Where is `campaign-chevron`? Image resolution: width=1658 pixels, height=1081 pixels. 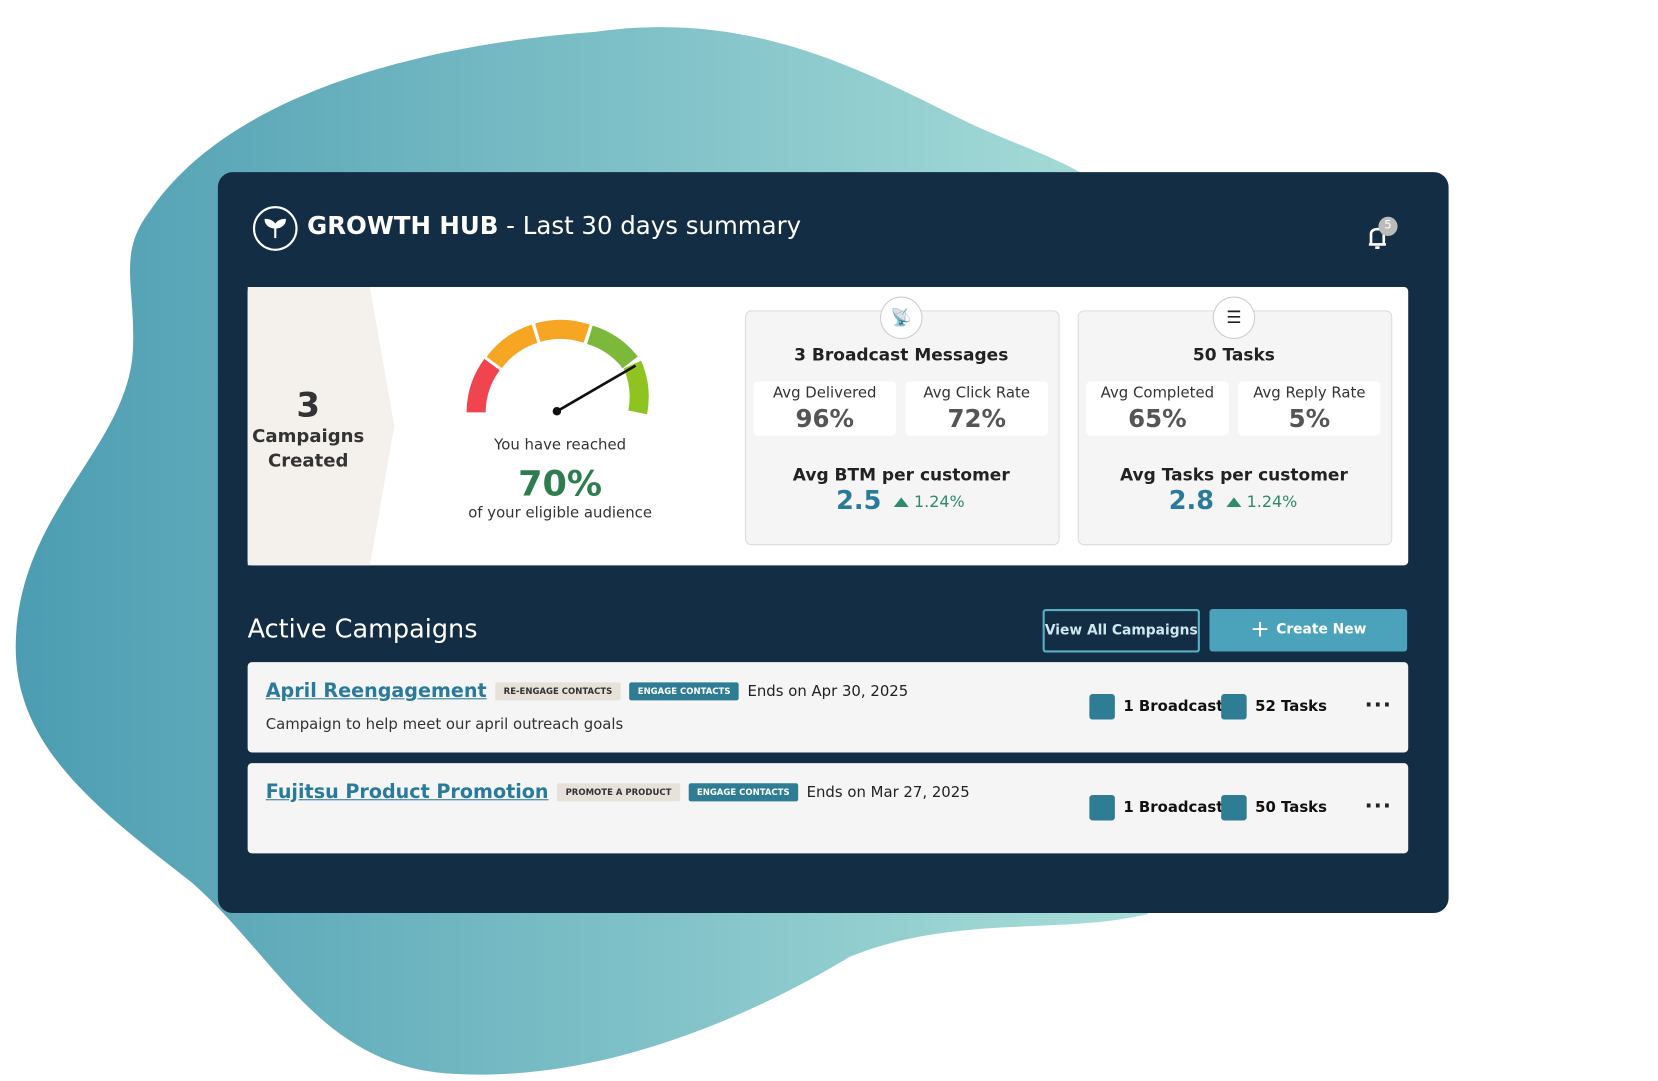 campaign-chevron is located at coordinates (321, 426).